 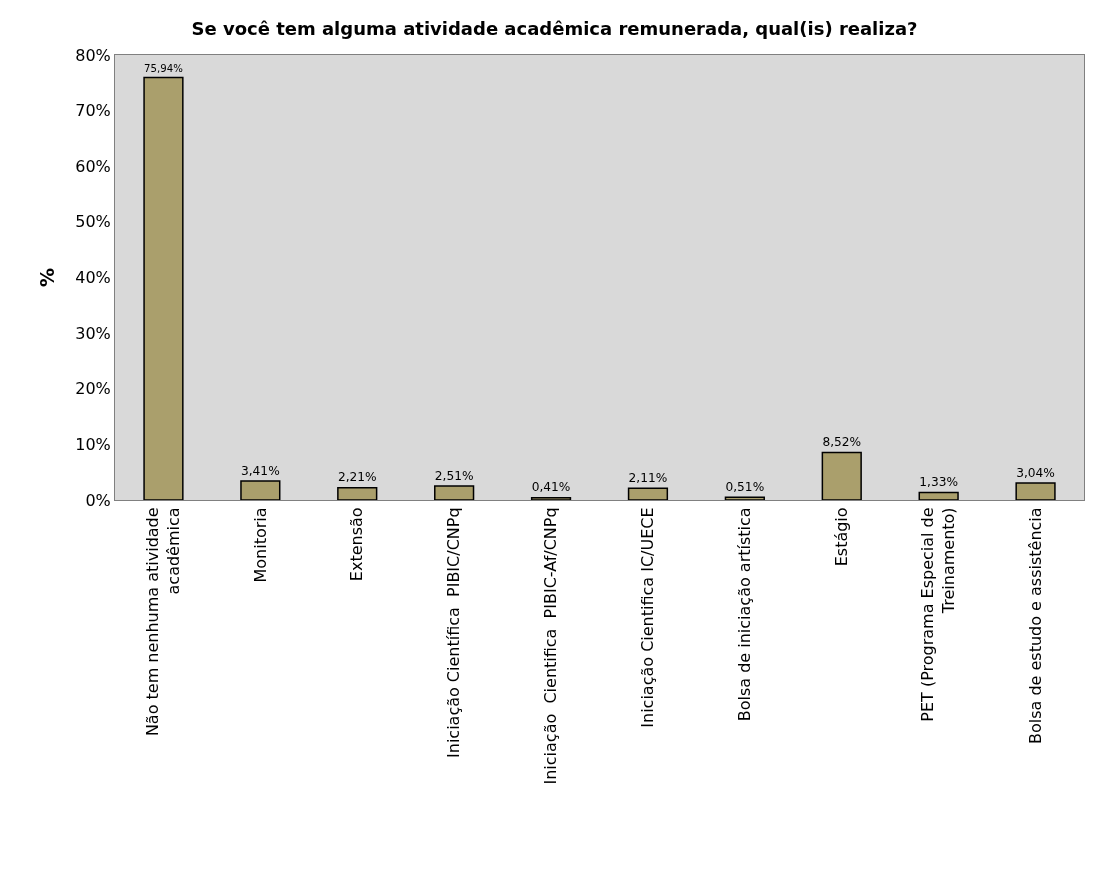 What do you see at coordinates (93, 333) in the screenshot?
I see `y-tick-label: 30%` at bounding box center [93, 333].